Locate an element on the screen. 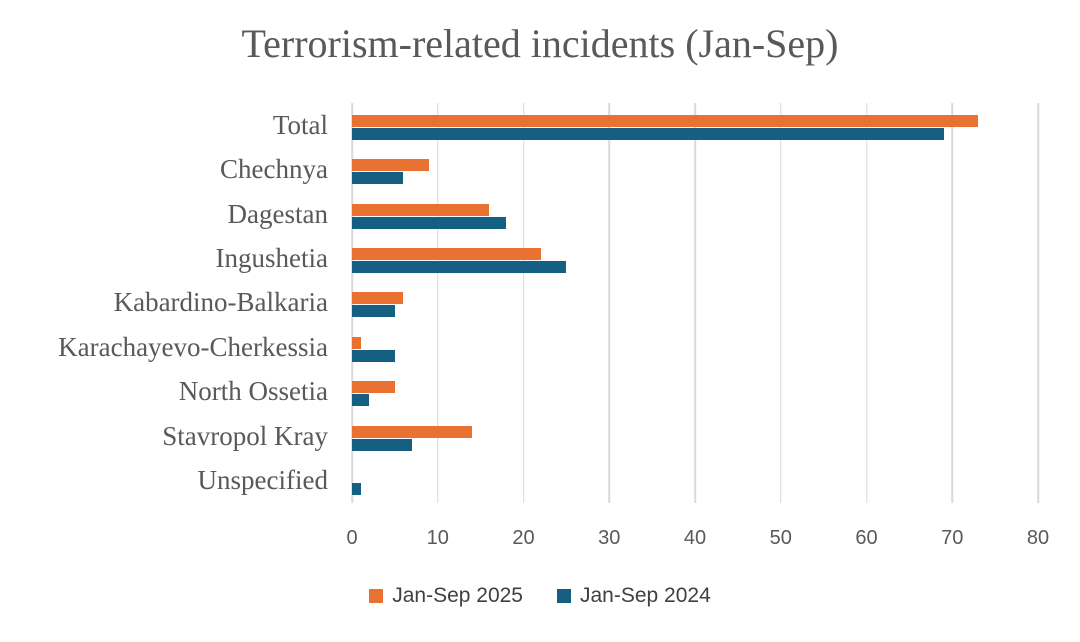 Image resolution: width=1080 pixels, height=642 pixels. category-label: North Ossetia is located at coordinates (253, 391).